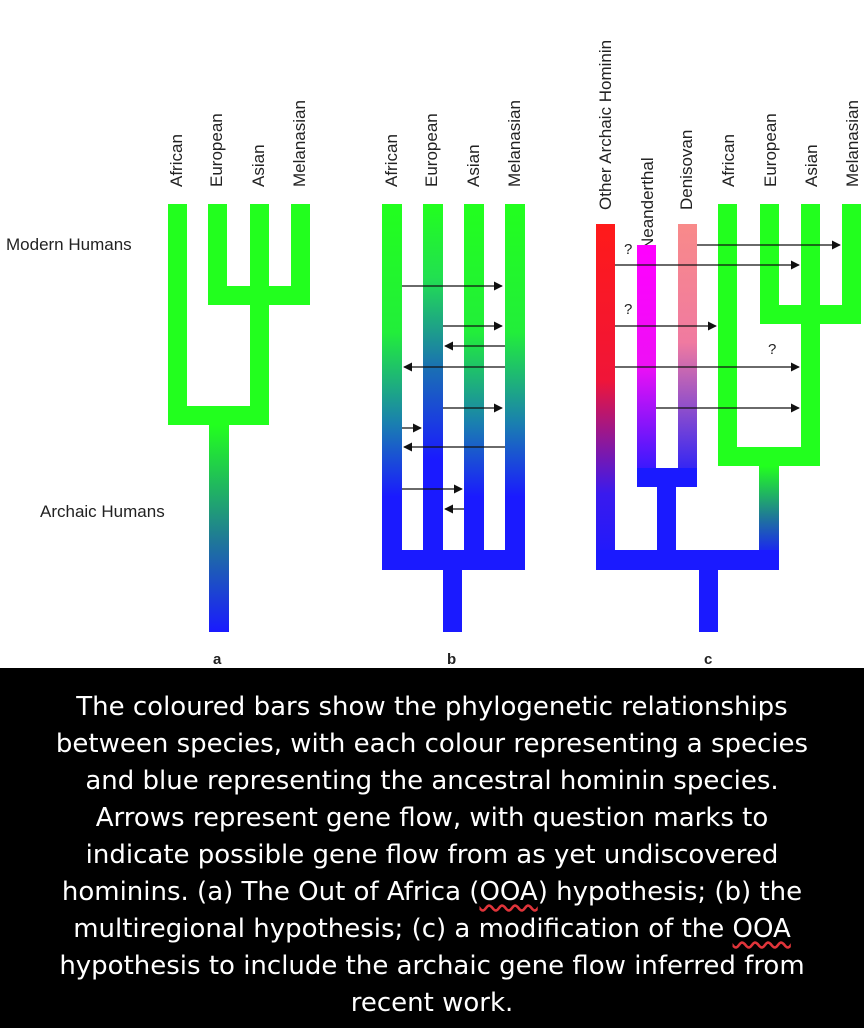 The height and width of the screenshot is (1028, 864). Describe the element at coordinates (670, 892) in the screenshot. I see `caption-fragment: ) hypothesis; (b) the` at that location.